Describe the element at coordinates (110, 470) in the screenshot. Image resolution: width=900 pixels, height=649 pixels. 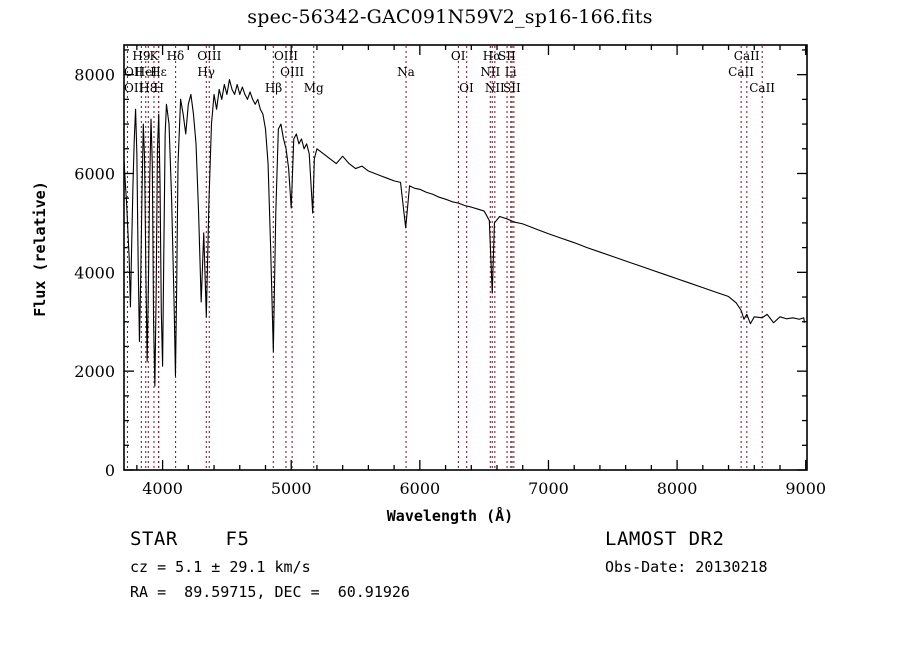
I see `y-tick-label: 0` at that location.